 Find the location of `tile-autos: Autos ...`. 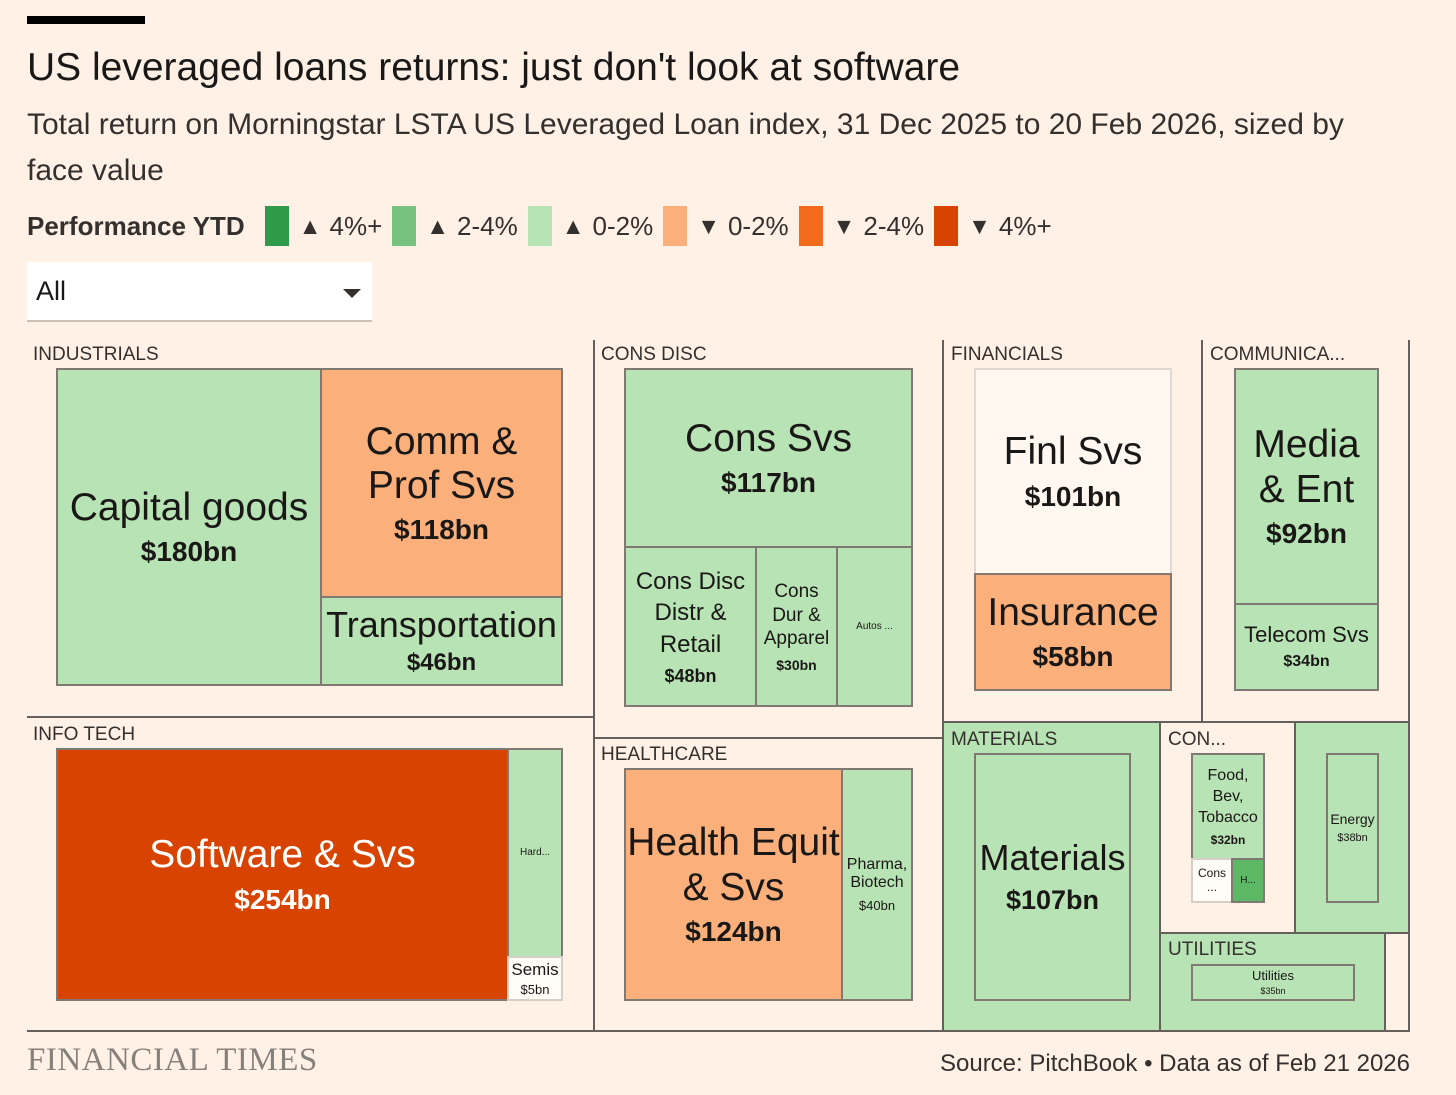

tile-autos: Autos ... is located at coordinates (874, 626).